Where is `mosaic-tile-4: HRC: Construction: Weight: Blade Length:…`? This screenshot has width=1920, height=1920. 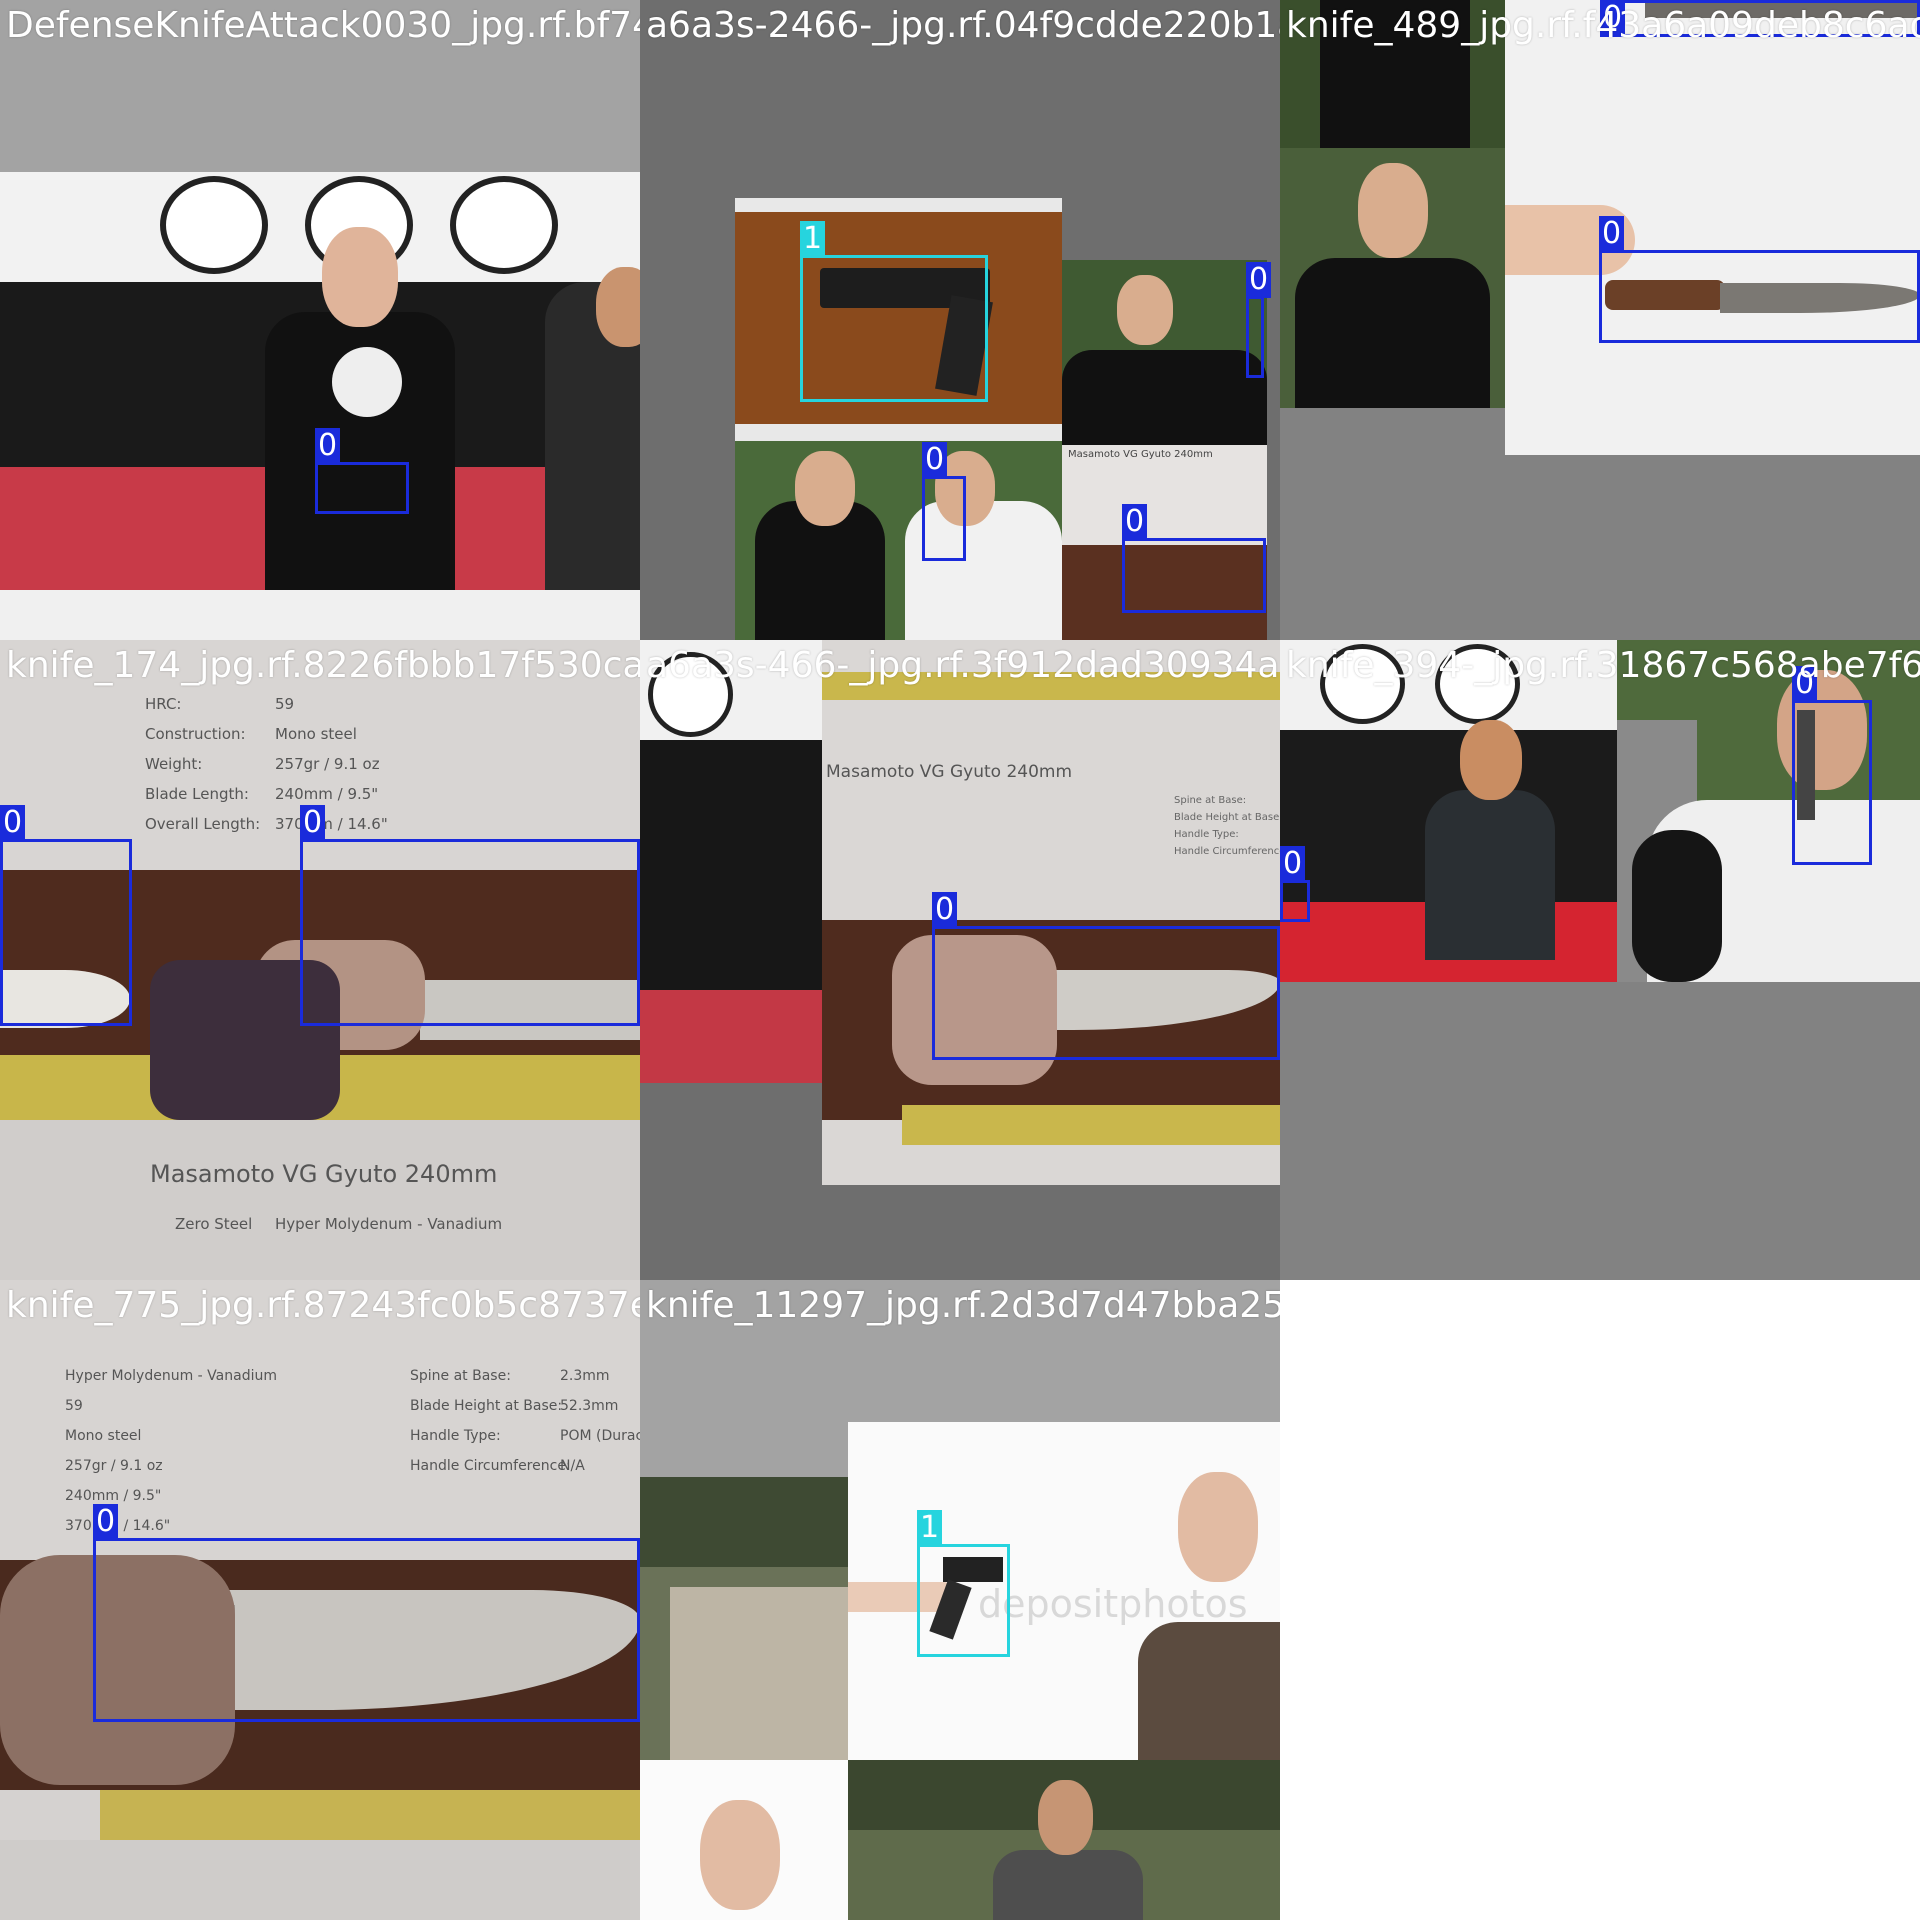 mosaic-tile-4: HRC: Construction: Weight: Blade Length:… is located at coordinates (320, 960).